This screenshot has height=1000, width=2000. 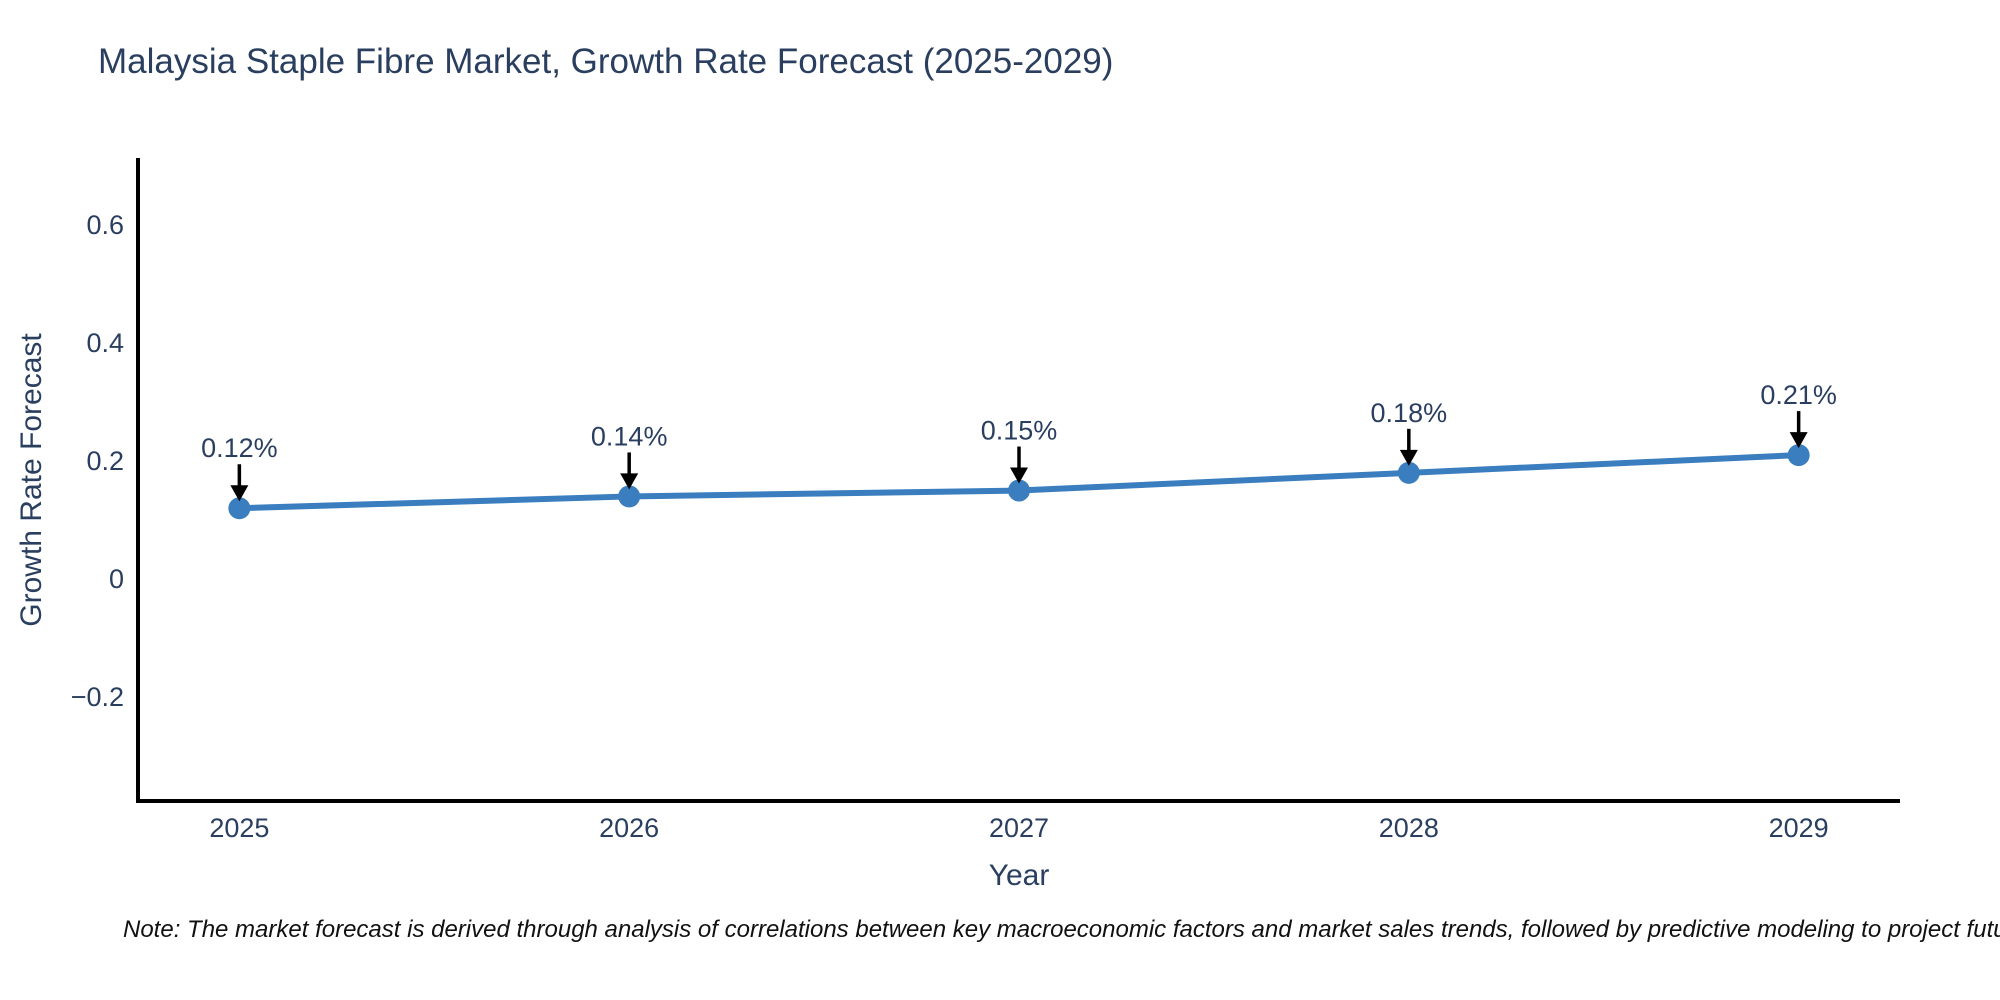 I want to click on data-point-label: 0.18%, so click(x=1409, y=413).